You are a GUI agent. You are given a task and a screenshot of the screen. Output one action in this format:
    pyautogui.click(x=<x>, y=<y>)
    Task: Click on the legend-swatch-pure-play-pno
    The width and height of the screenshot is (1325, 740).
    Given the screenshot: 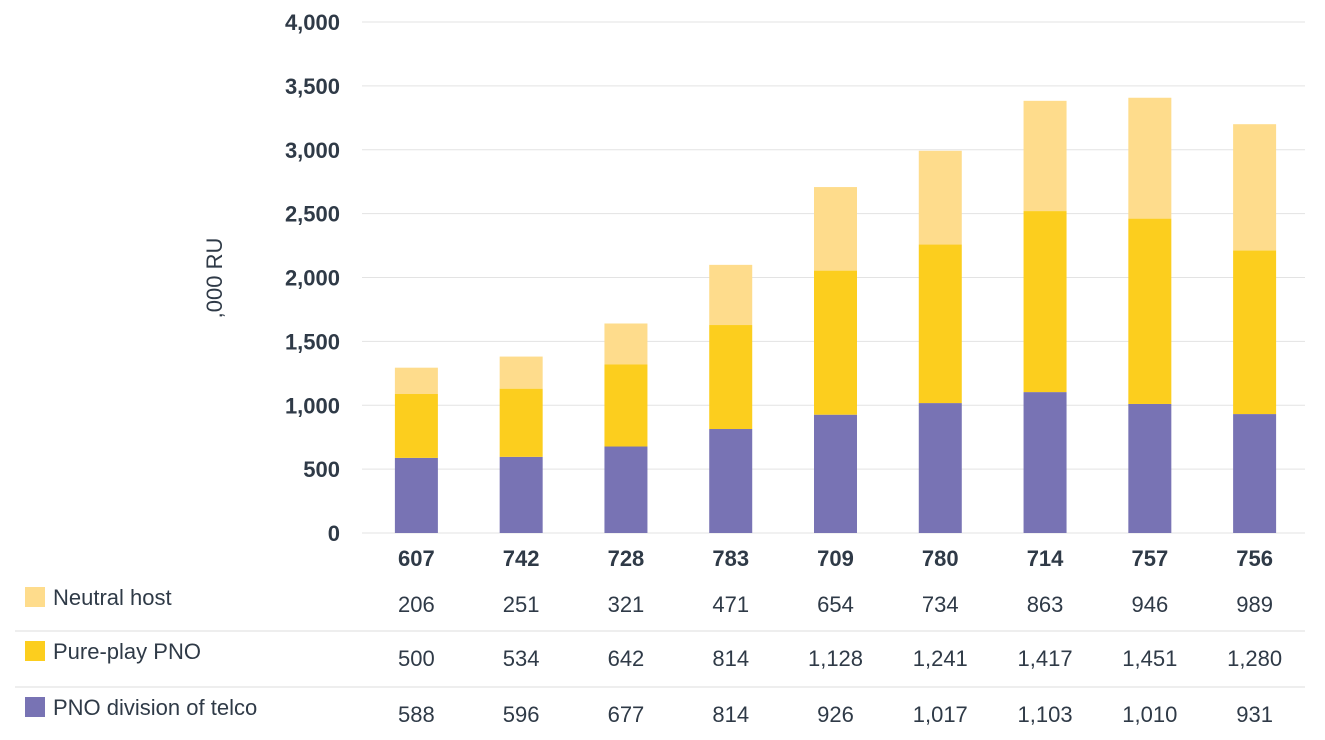 What is the action you would take?
    pyautogui.click(x=35, y=651)
    